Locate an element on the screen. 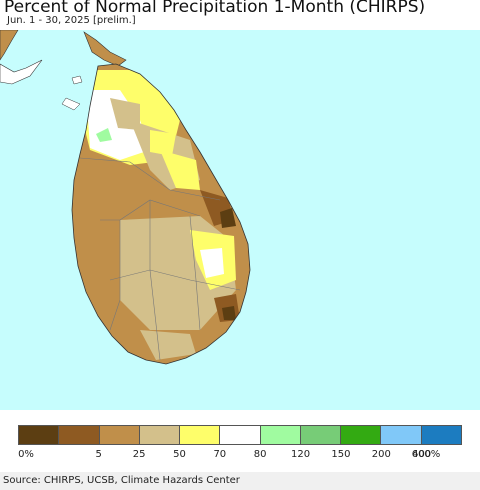 The width and height of the screenshot is (480, 490). legend-label: 600% is located at coordinates (426, 454).